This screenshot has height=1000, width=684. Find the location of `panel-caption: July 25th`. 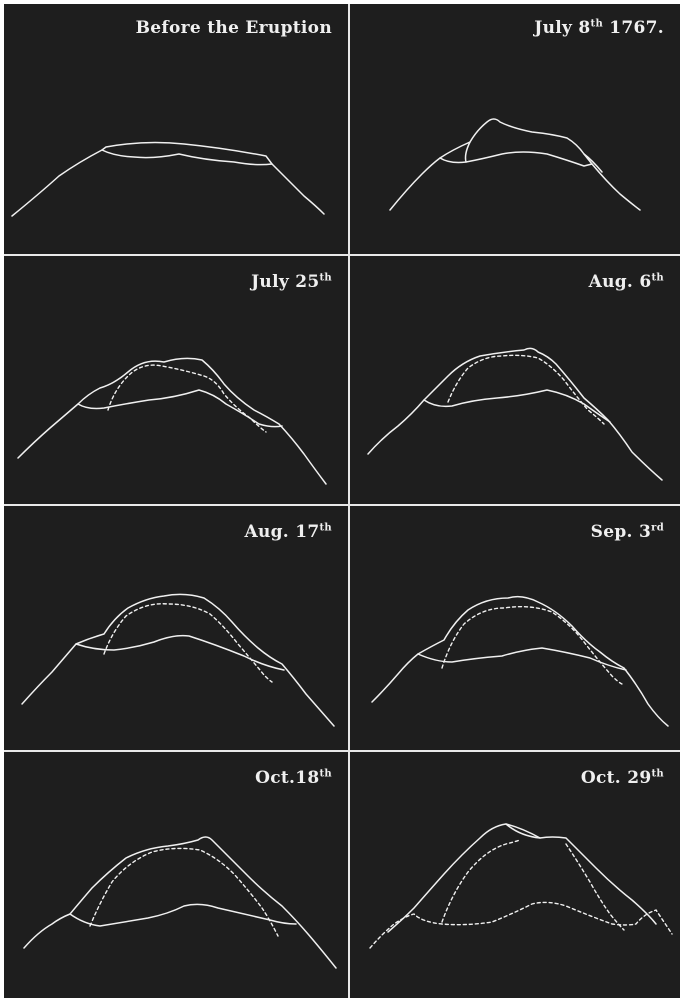

panel-caption: July 25th is located at coordinates (291, 282).